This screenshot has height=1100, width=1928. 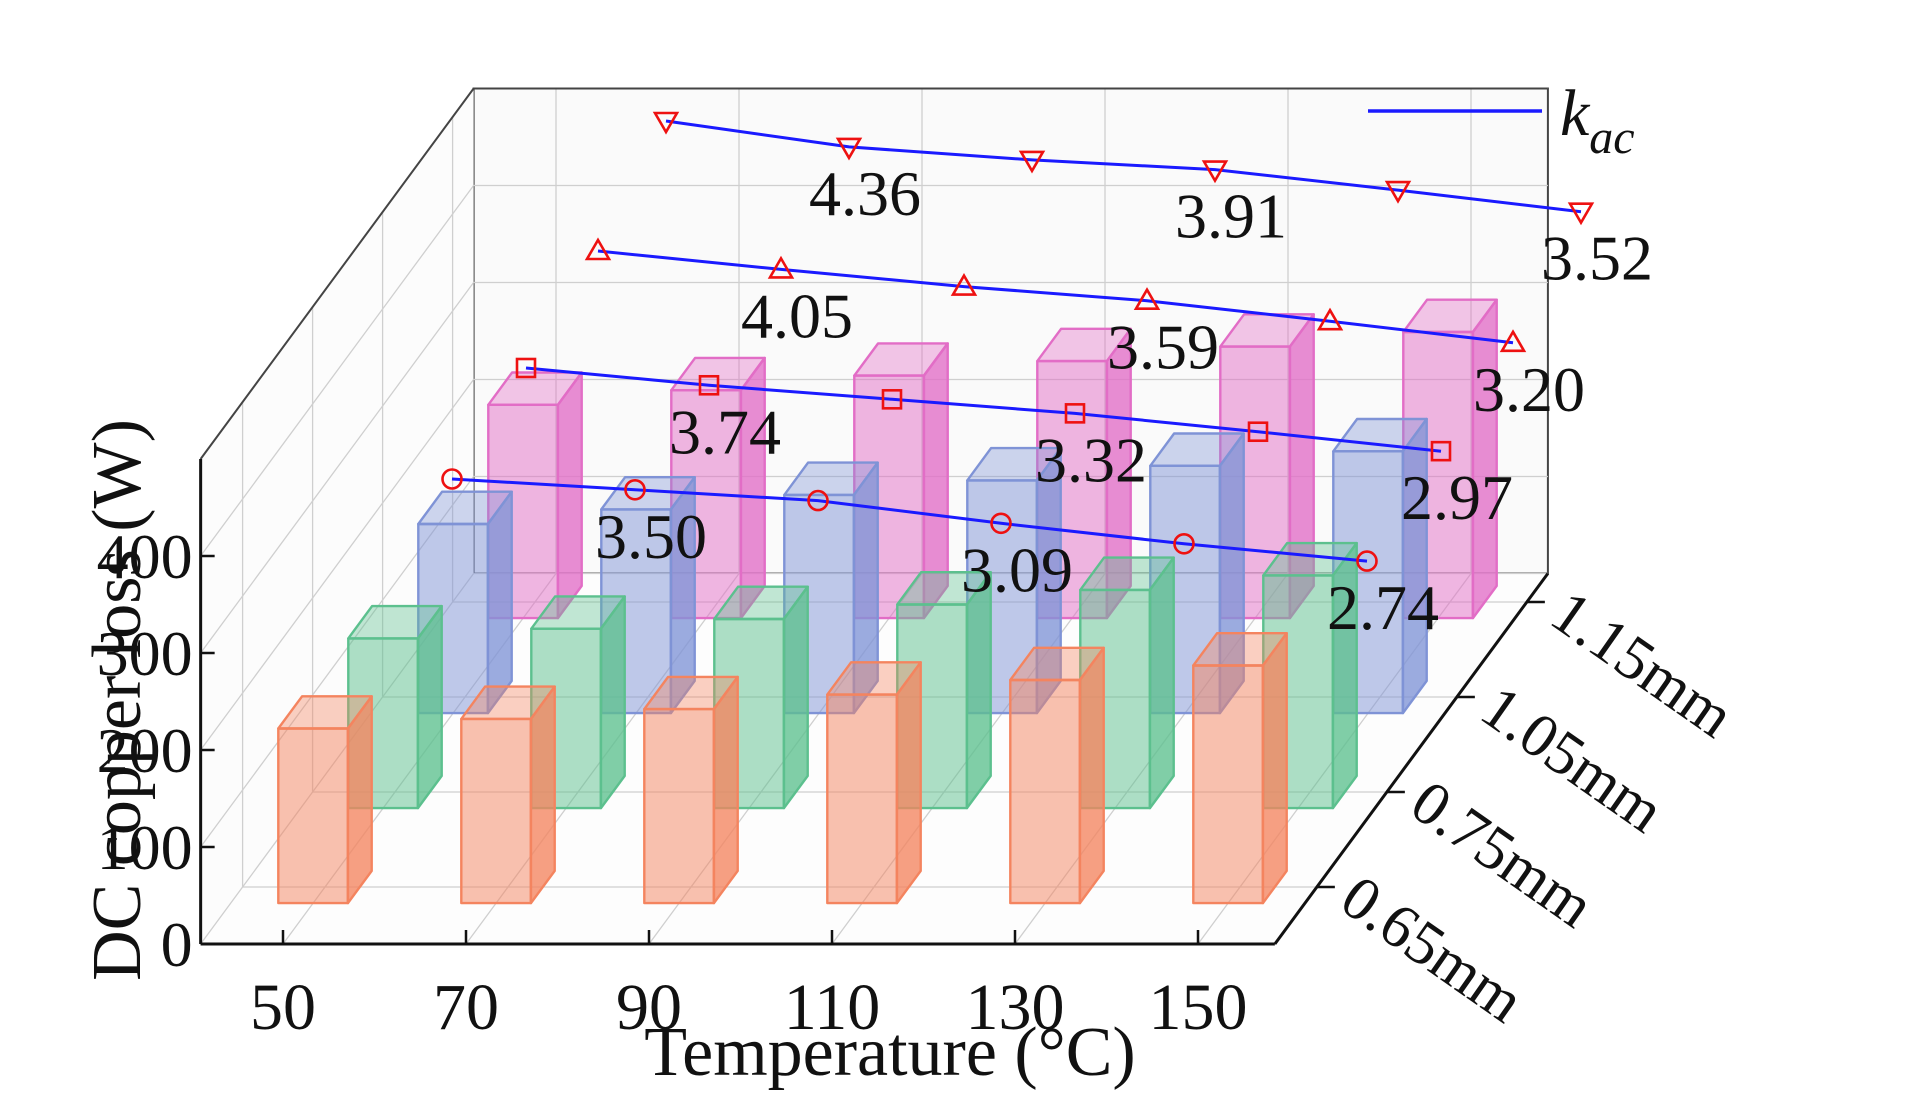 What do you see at coordinates (283, 1007) in the screenshot?
I see `x-tick-label: 50` at bounding box center [283, 1007].